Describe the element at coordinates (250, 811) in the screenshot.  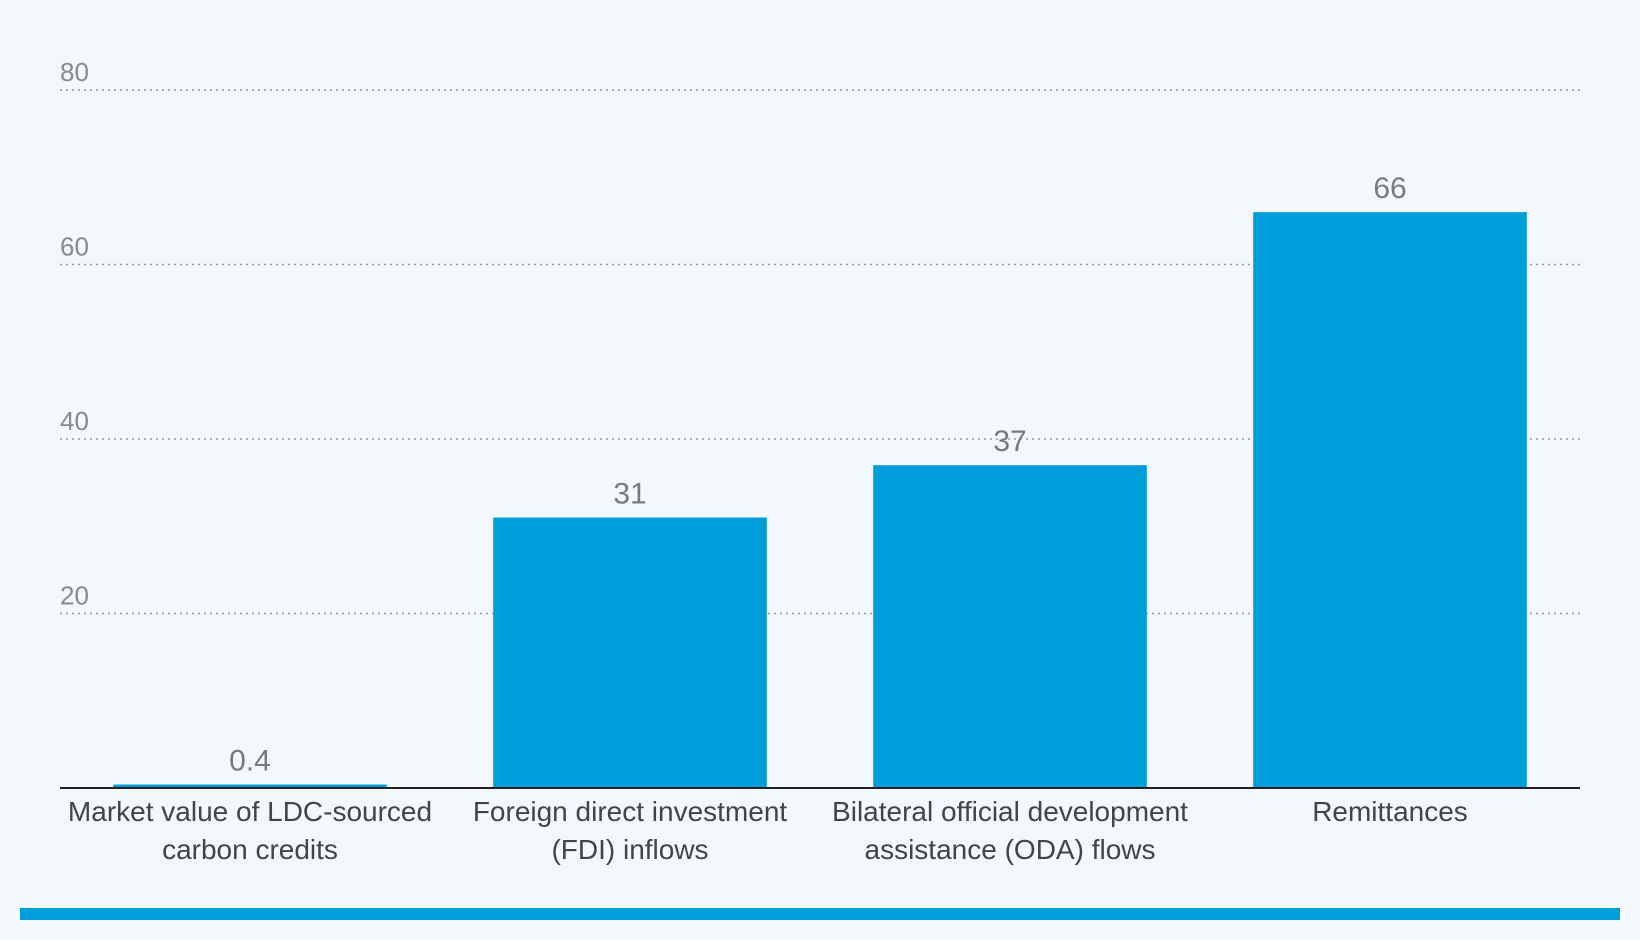
I see `category-label-1: Market value of LDC-sourced` at that location.